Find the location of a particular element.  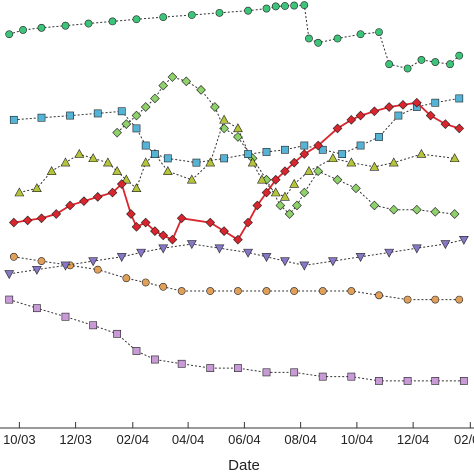

x-tick-label: 12/03 is located at coordinates (75, 439).